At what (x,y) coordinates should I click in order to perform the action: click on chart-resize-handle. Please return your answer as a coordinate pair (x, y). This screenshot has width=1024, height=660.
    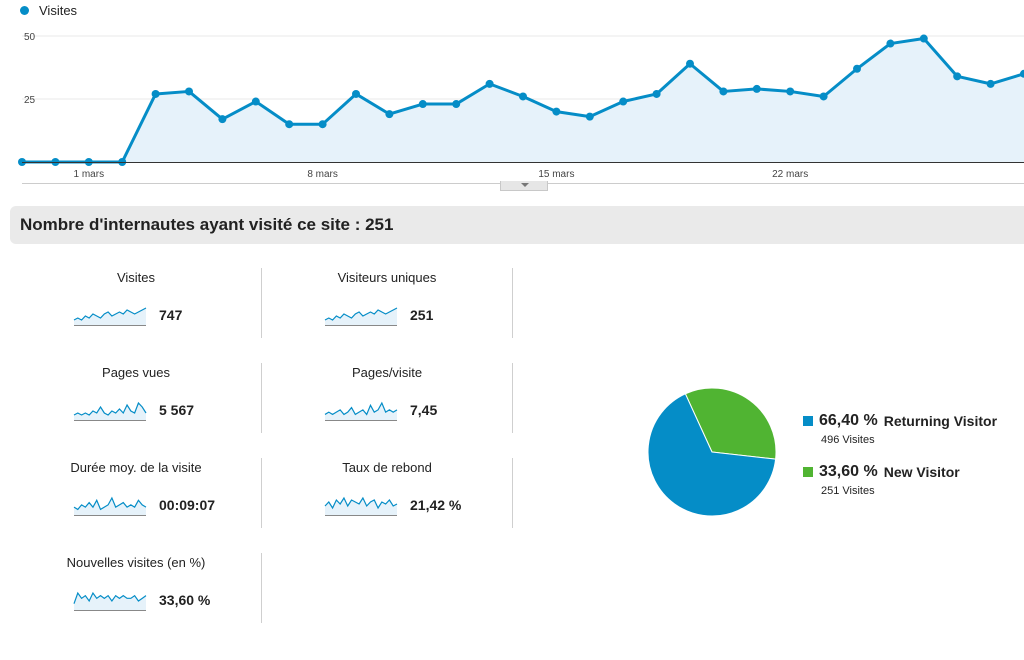
    Looking at the image, I should click on (524, 186).